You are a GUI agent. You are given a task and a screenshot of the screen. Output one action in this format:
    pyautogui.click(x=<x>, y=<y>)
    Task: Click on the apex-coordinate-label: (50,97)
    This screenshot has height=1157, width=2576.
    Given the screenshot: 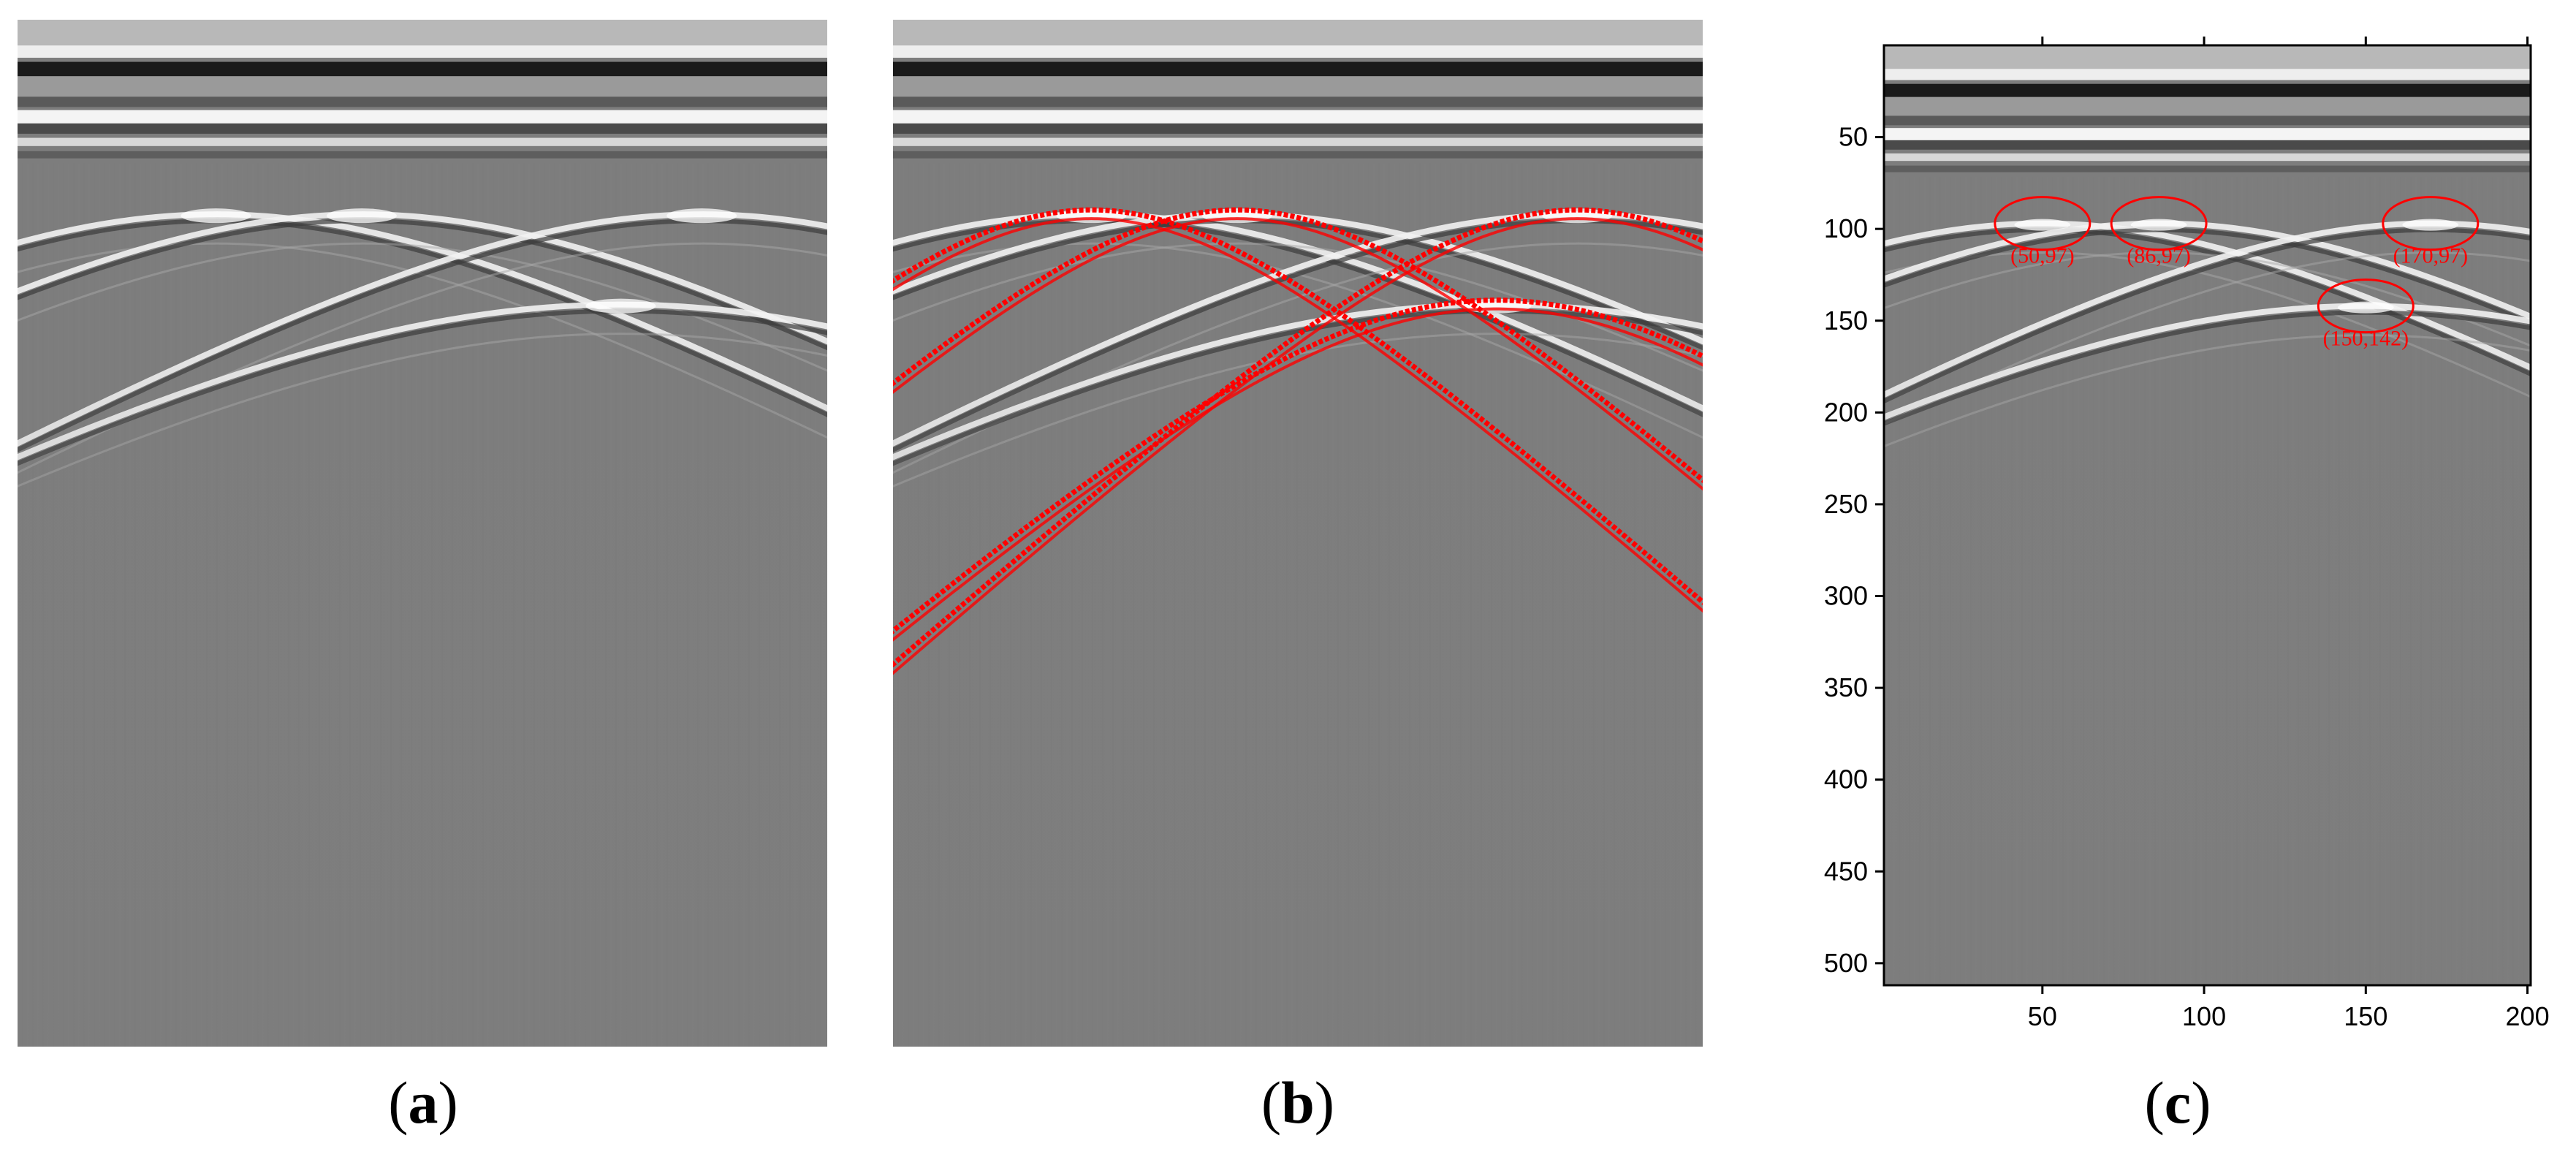 What is the action you would take?
    pyautogui.click(x=2042, y=256)
    